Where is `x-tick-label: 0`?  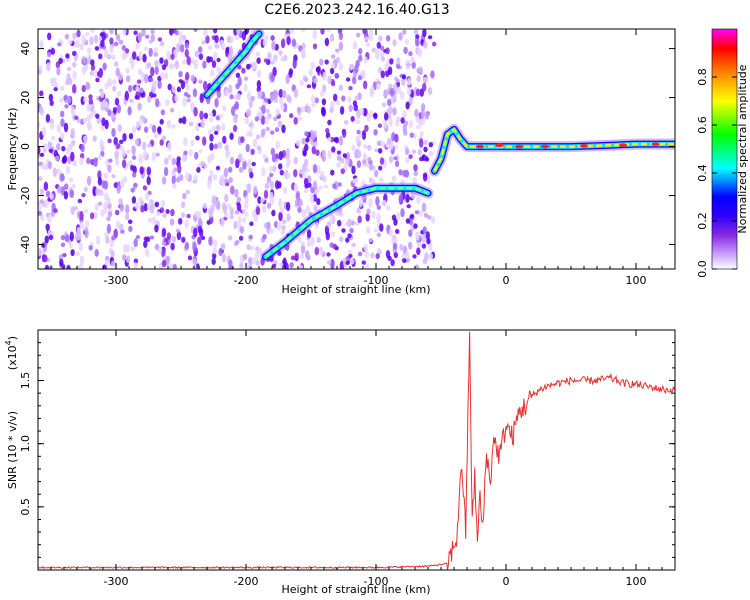
x-tick-label: 0 is located at coordinates (506, 581).